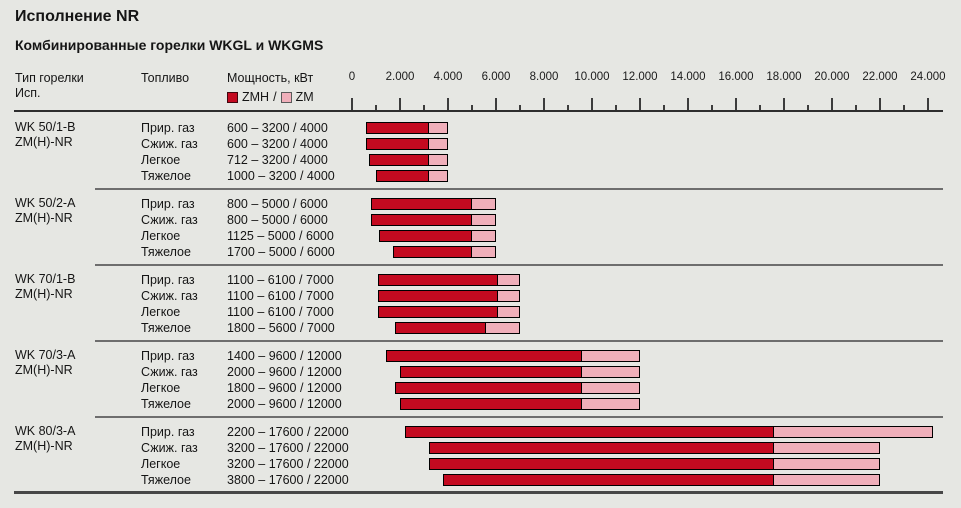  Describe the element at coordinates (736, 77) in the screenshot. I see `axis-tick-label: 16.000` at that location.